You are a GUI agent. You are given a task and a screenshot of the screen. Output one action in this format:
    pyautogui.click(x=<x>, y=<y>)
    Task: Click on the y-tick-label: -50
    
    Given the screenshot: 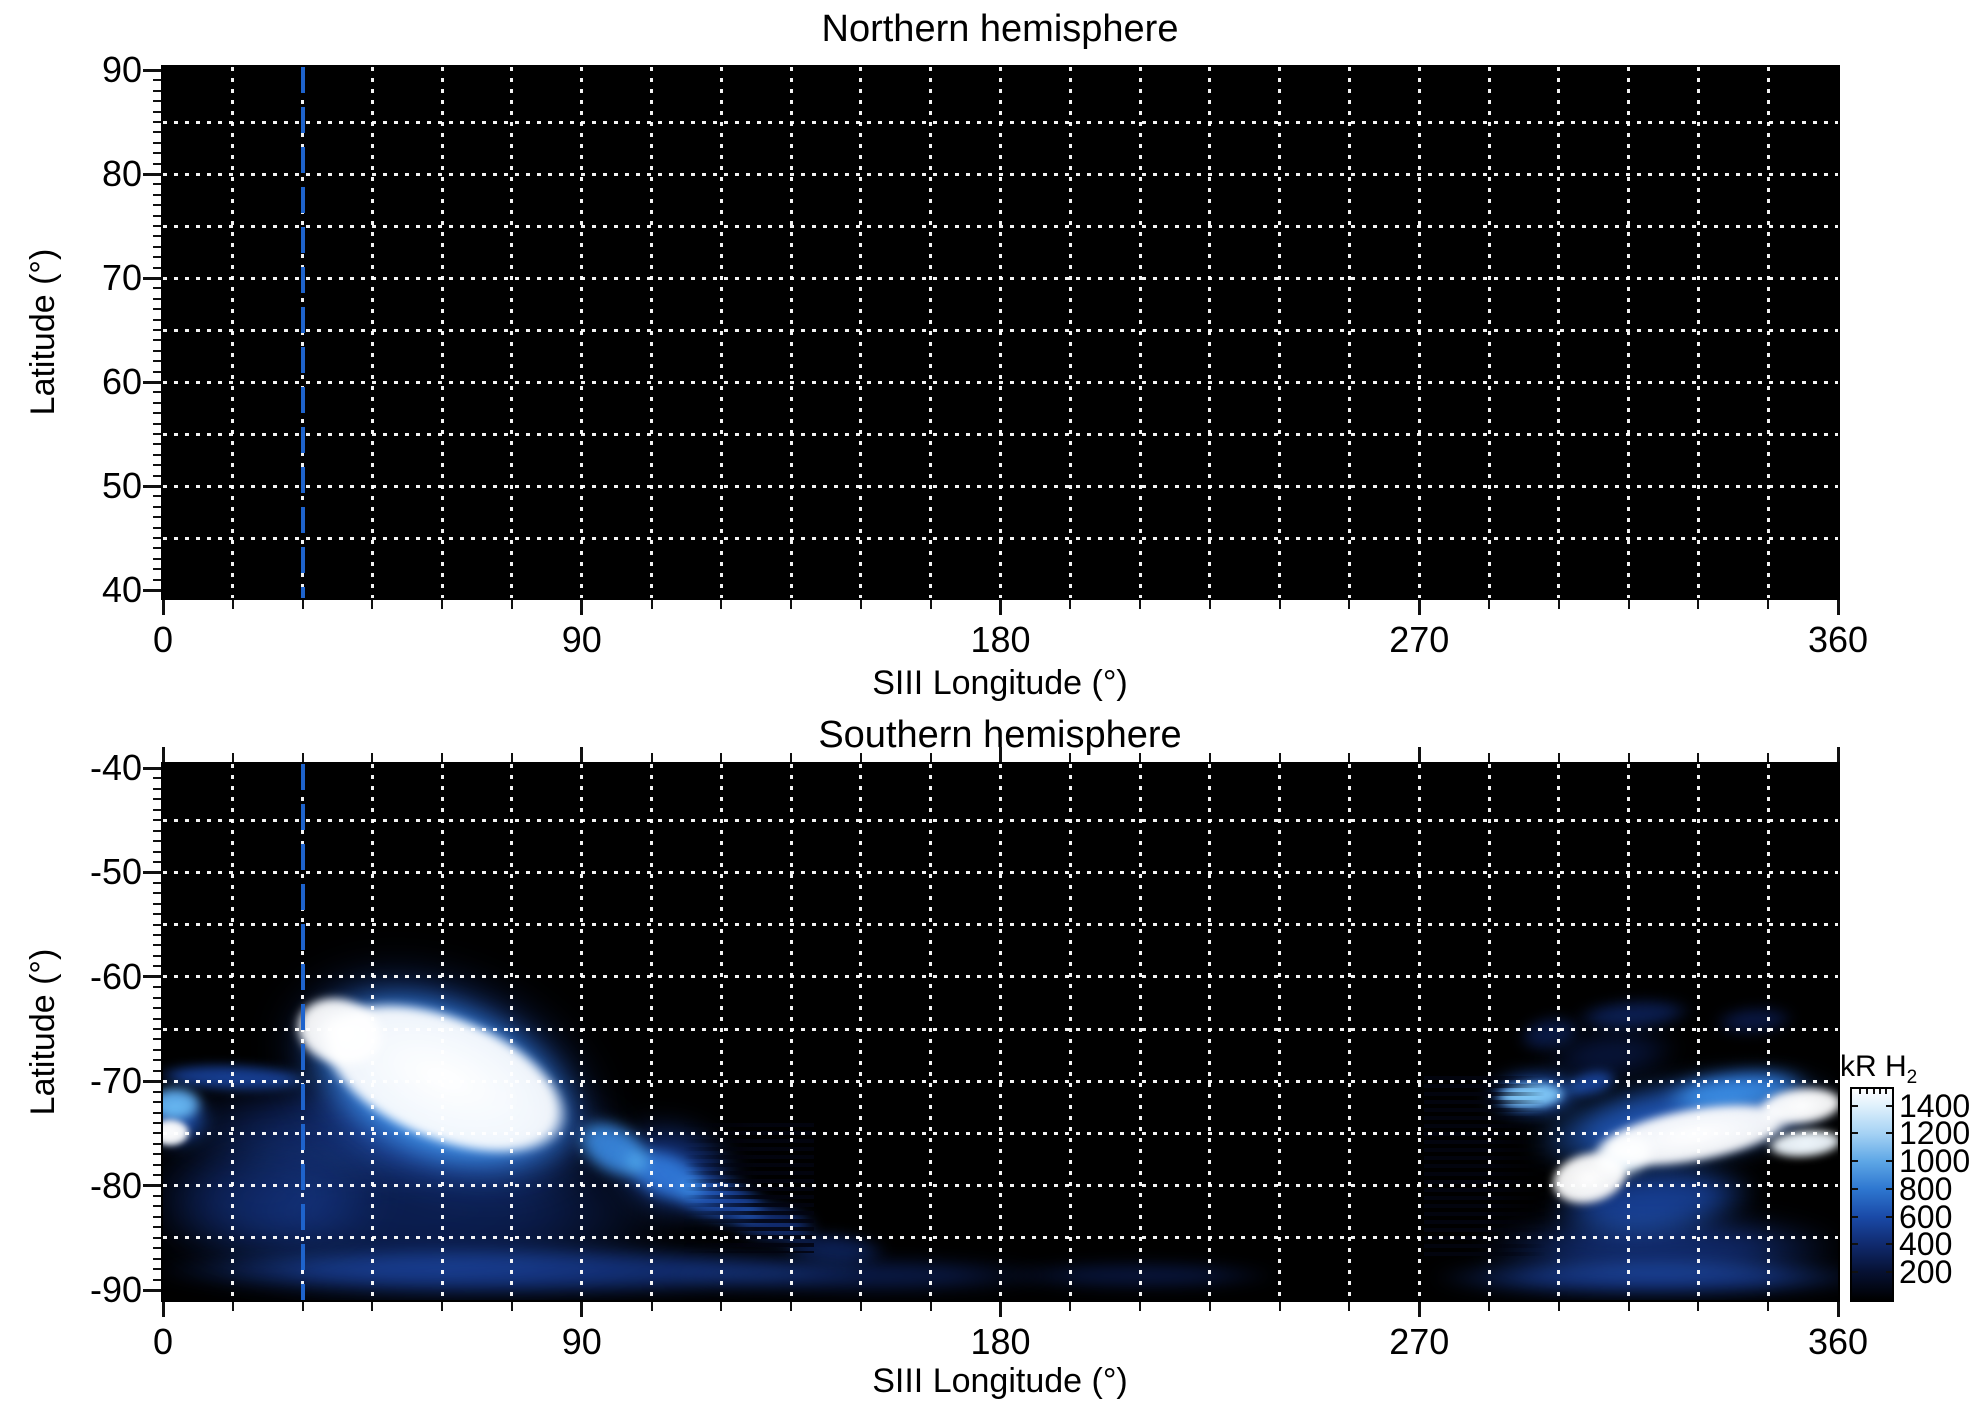 What is the action you would take?
    pyautogui.click(x=115, y=872)
    